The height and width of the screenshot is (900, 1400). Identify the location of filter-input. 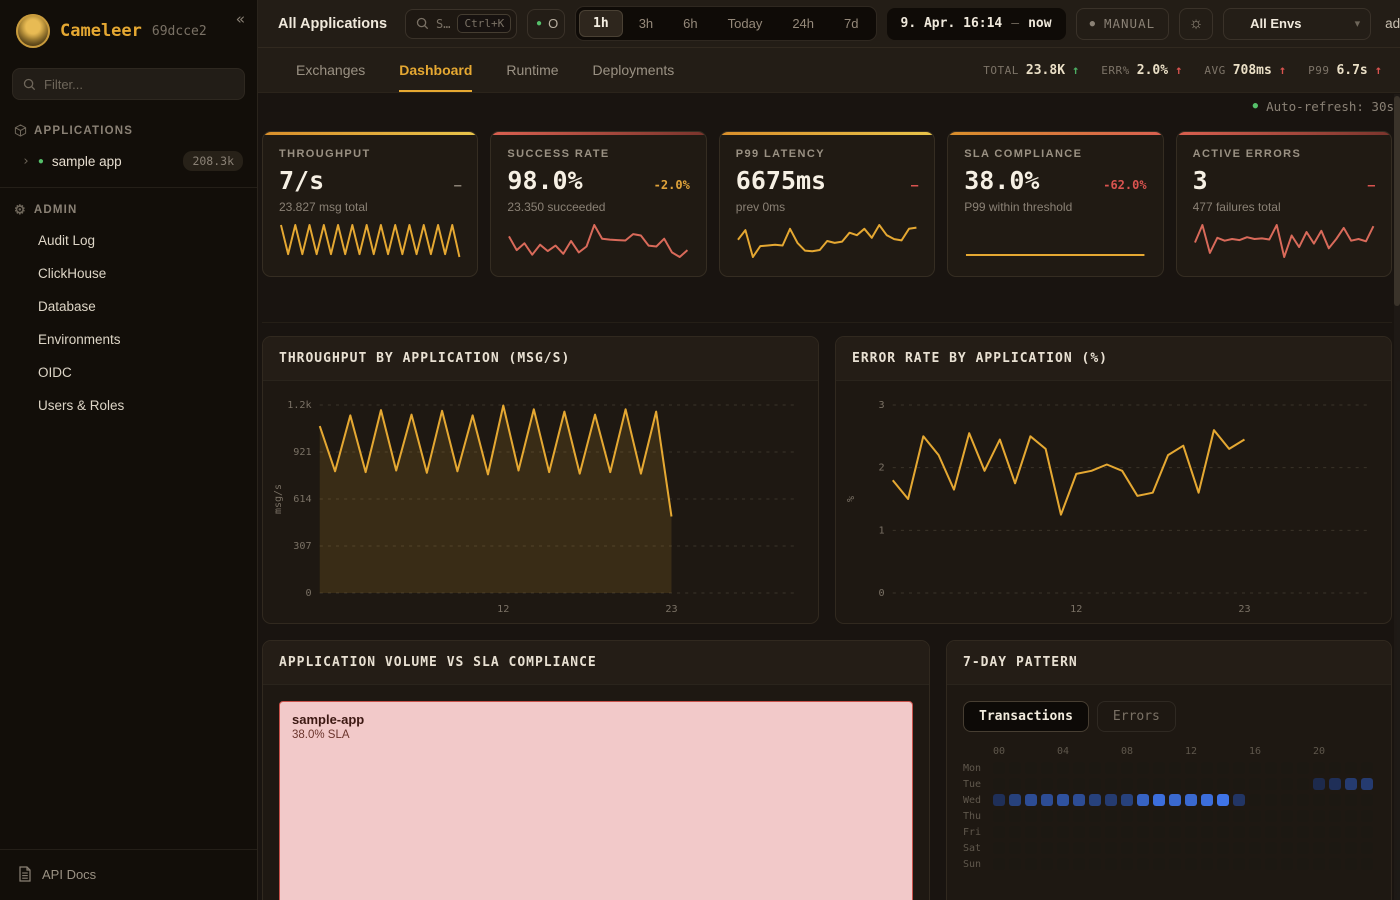
(139, 84).